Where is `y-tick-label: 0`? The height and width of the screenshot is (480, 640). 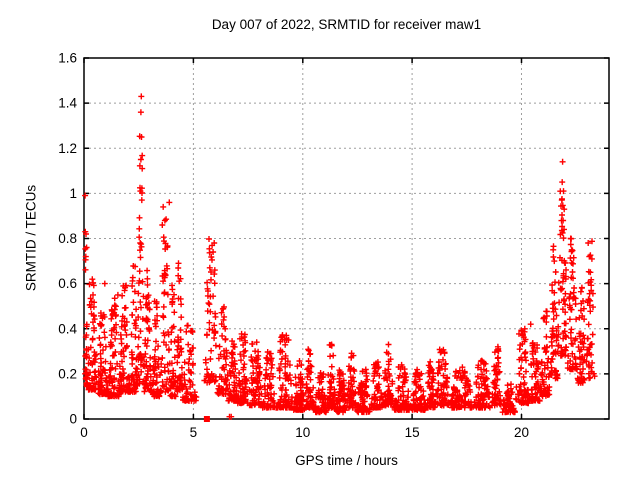
y-tick-label: 0 is located at coordinates (73, 419).